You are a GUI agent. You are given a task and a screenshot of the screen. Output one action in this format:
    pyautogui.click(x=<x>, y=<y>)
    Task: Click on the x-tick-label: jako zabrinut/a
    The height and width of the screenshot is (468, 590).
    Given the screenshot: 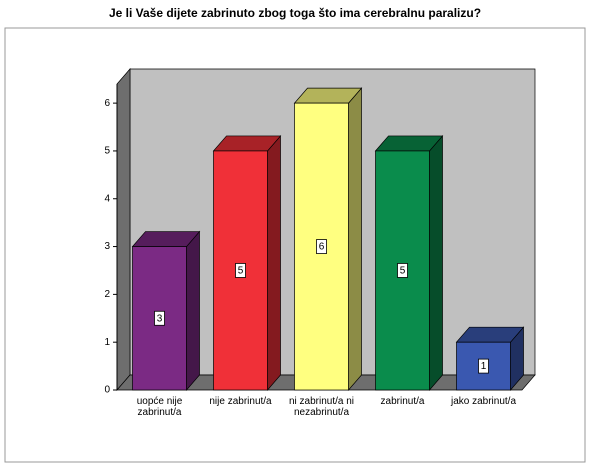 What is the action you would take?
    pyautogui.click(x=483, y=401)
    